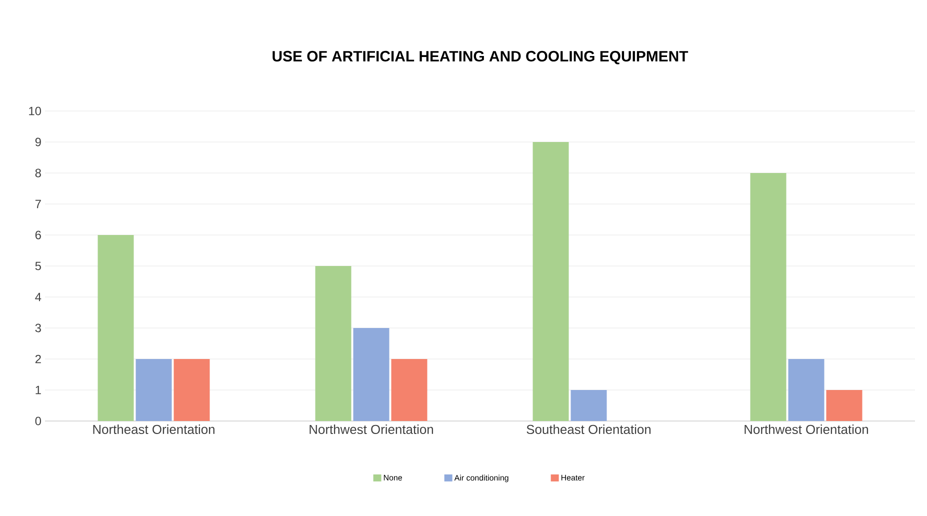  Describe the element at coordinates (38, 235) in the screenshot. I see `y-tick-label: 6` at that location.